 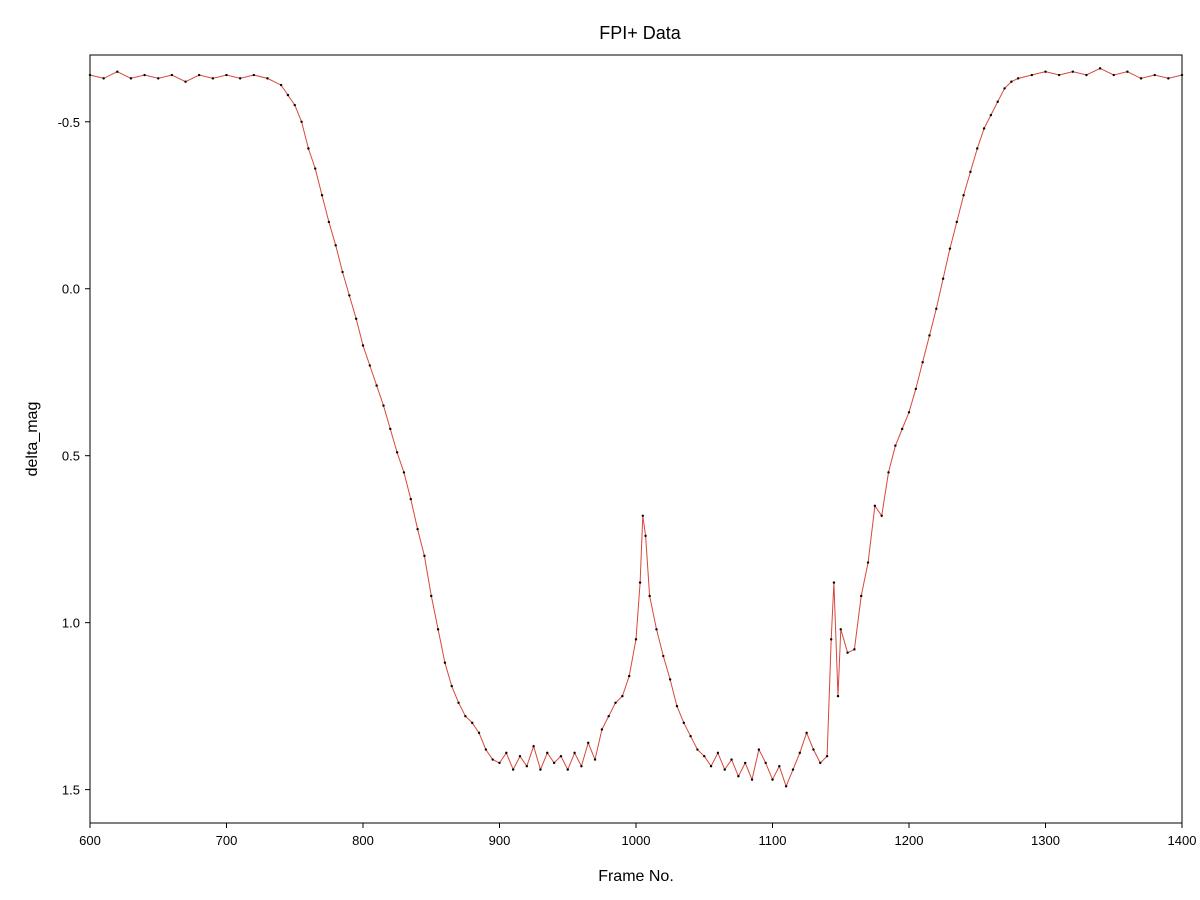 What do you see at coordinates (71, 790) in the screenshot?
I see `y-tick-label: 1.5` at bounding box center [71, 790].